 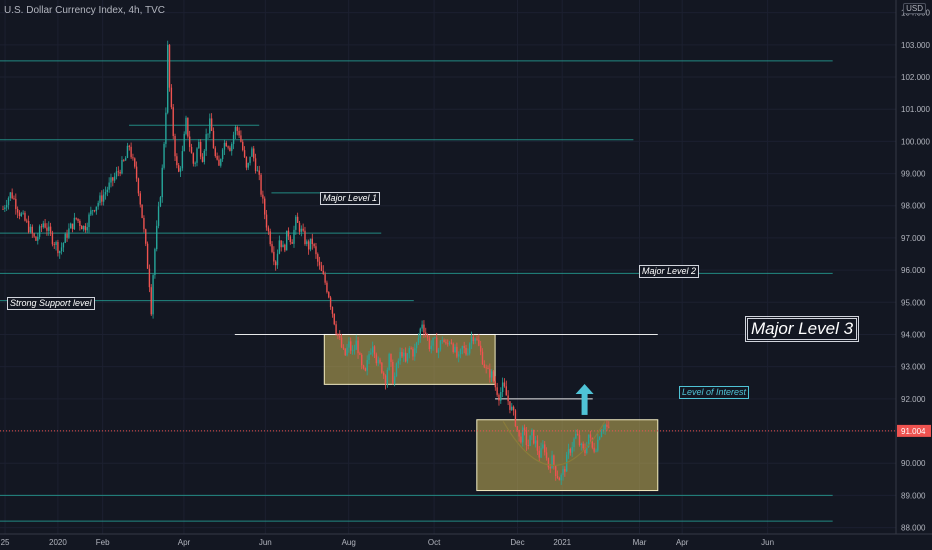 What do you see at coordinates (714, 392) in the screenshot?
I see `level-of-interest-label: Level of Interest` at bounding box center [714, 392].